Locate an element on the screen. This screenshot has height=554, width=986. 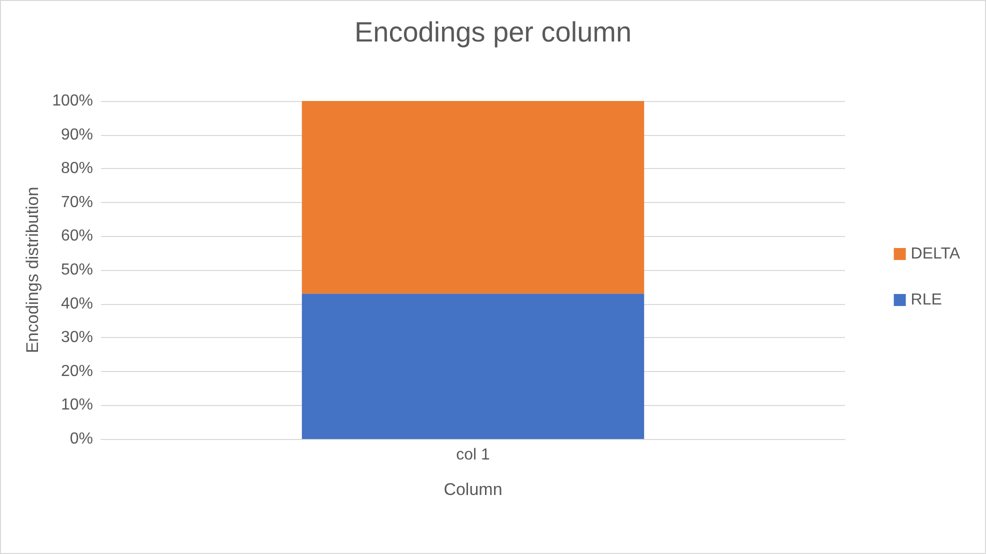
x-axis-title: Column is located at coordinates (473, 489).